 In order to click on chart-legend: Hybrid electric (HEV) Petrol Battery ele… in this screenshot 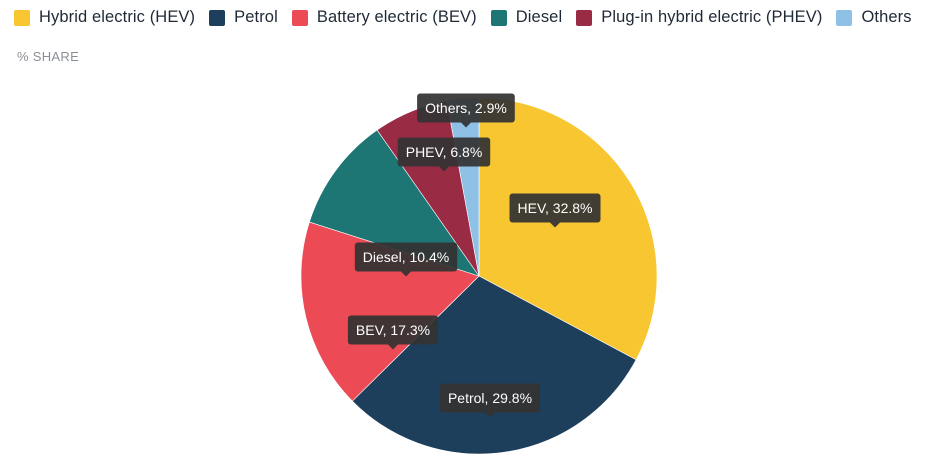, I will do `click(463, 17)`.